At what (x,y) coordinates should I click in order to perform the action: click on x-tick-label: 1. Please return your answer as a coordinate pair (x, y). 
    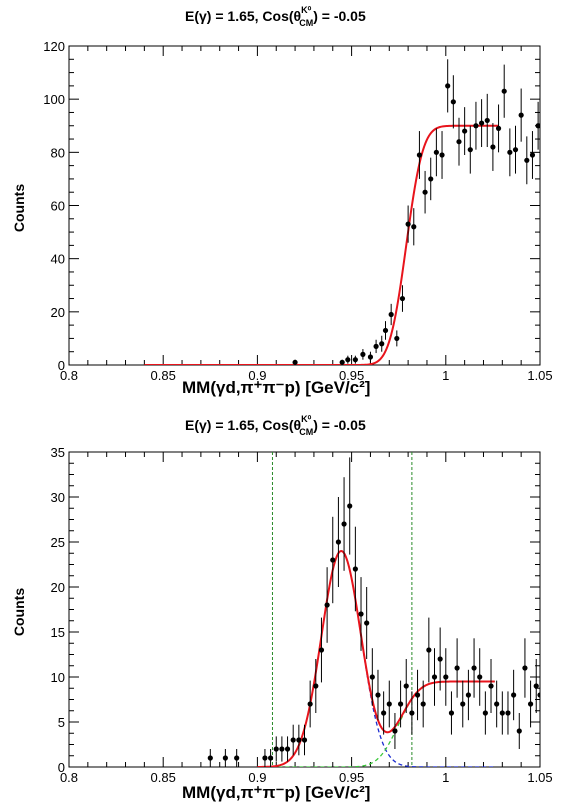
    Looking at the image, I should click on (445, 375).